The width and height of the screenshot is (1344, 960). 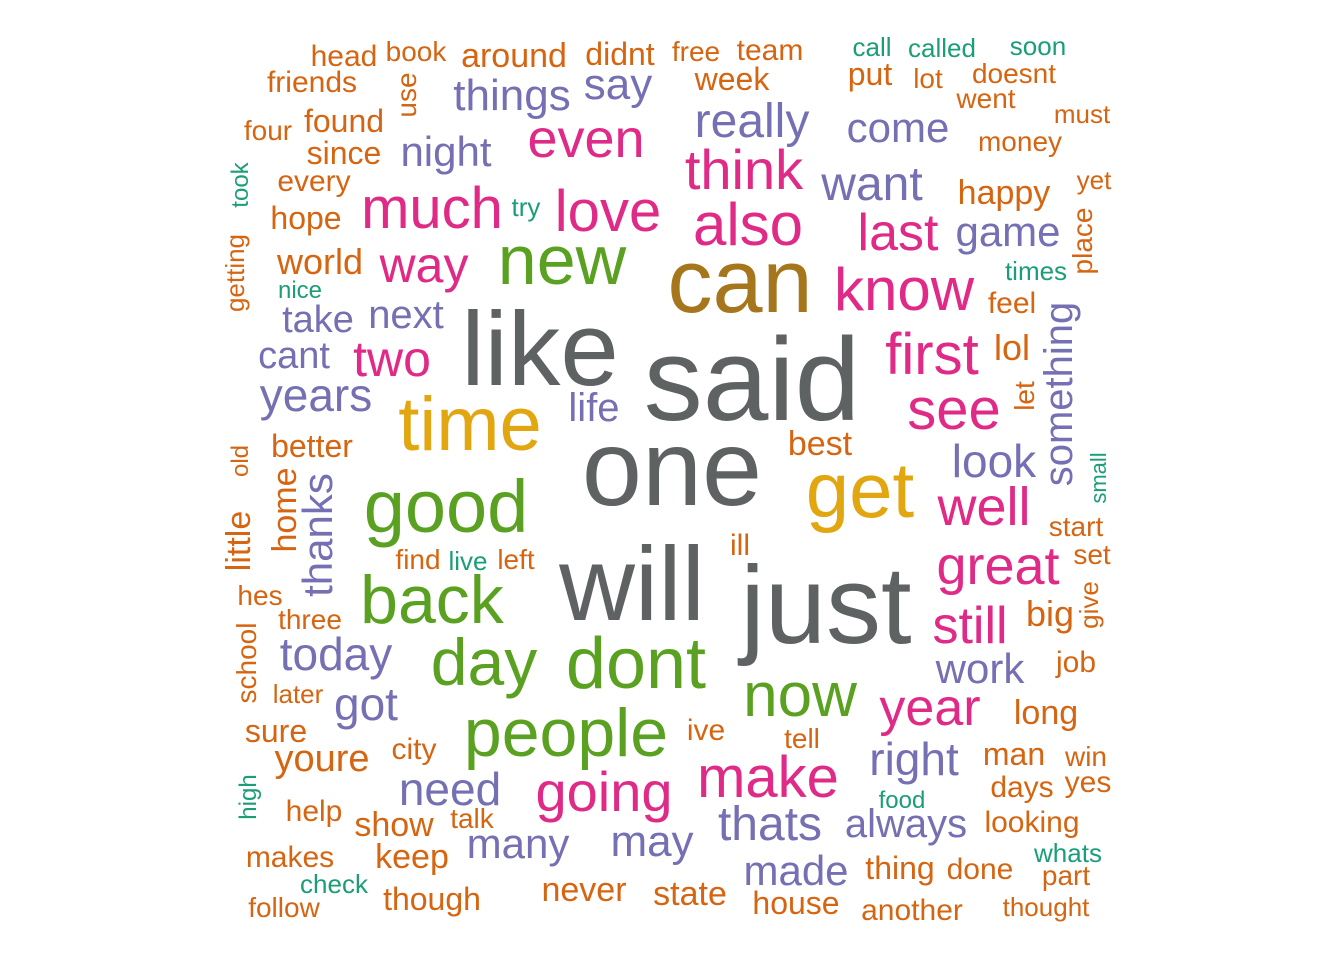 What do you see at coordinates (472, 818) in the screenshot?
I see `word-talk: talk` at bounding box center [472, 818].